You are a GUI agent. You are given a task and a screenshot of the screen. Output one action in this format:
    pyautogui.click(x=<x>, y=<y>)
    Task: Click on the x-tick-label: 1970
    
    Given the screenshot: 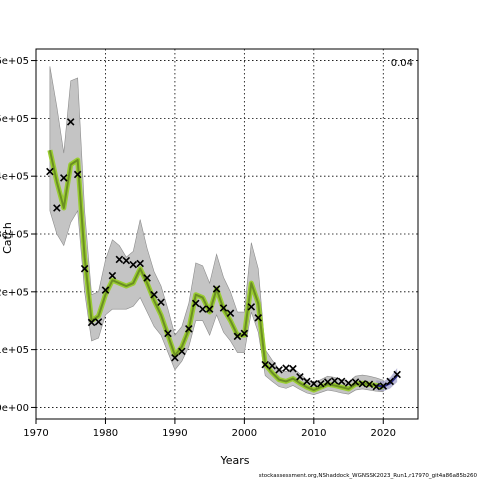 What is the action you would take?
    pyautogui.click(x=35, y=433)
    